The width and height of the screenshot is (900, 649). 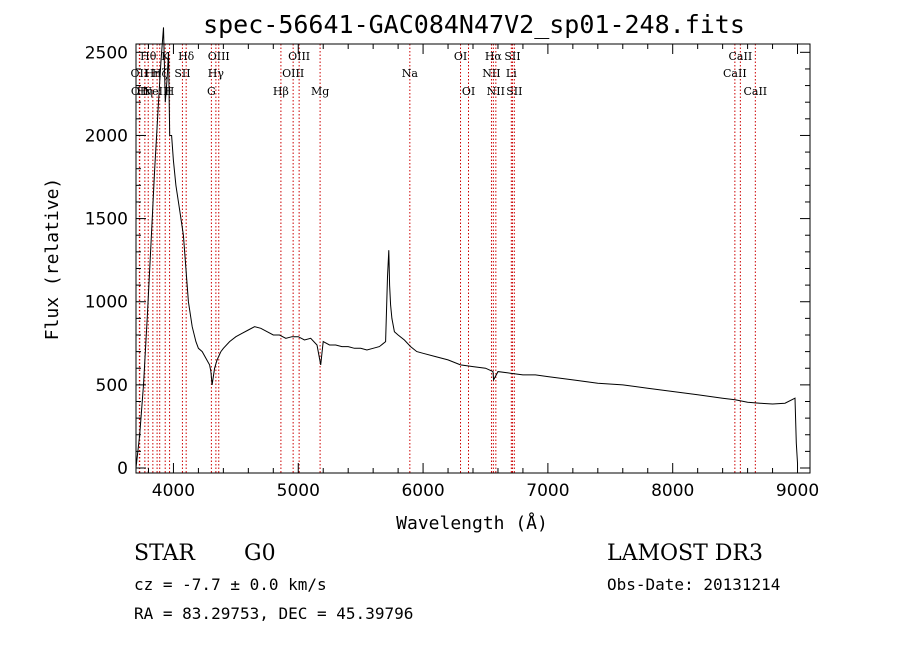 What do you see at coordinates (685, 553) in the screenshot?
I see `survey-name: LAMOST DR3` at bounding box center [685, 553].